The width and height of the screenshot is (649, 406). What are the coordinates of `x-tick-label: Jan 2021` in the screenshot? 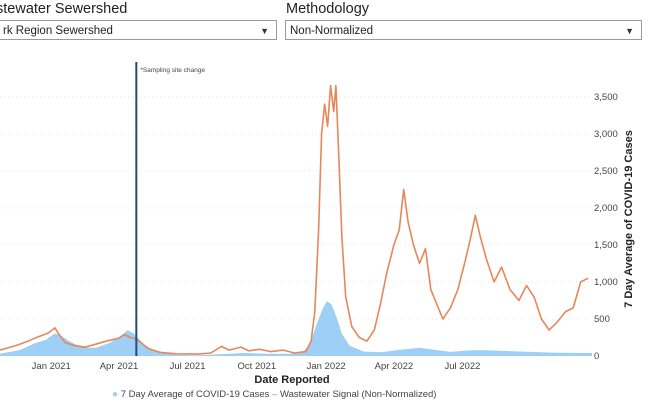 It's located at (51, 366).